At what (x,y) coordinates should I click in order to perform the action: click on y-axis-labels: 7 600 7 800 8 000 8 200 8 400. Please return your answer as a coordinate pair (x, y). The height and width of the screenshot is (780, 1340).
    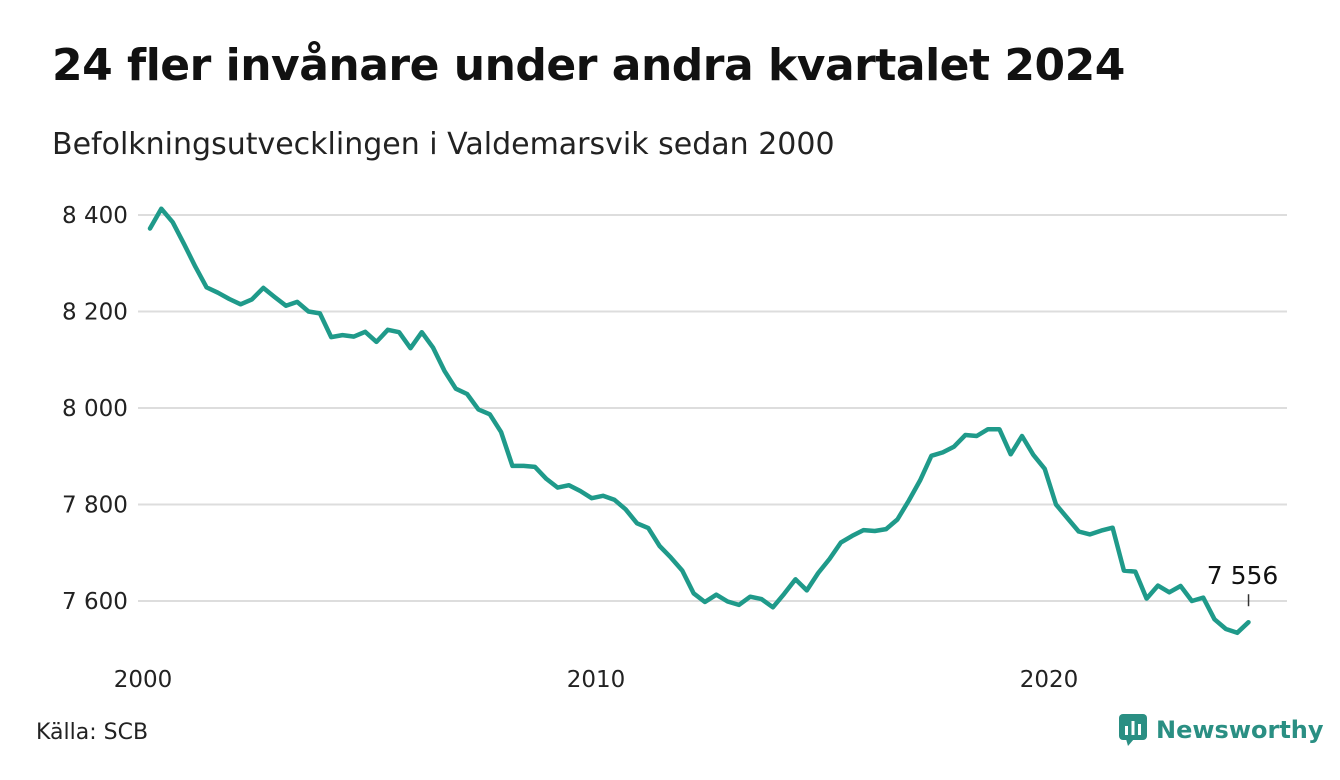
    Looking at the image, I should click on (95, 409).